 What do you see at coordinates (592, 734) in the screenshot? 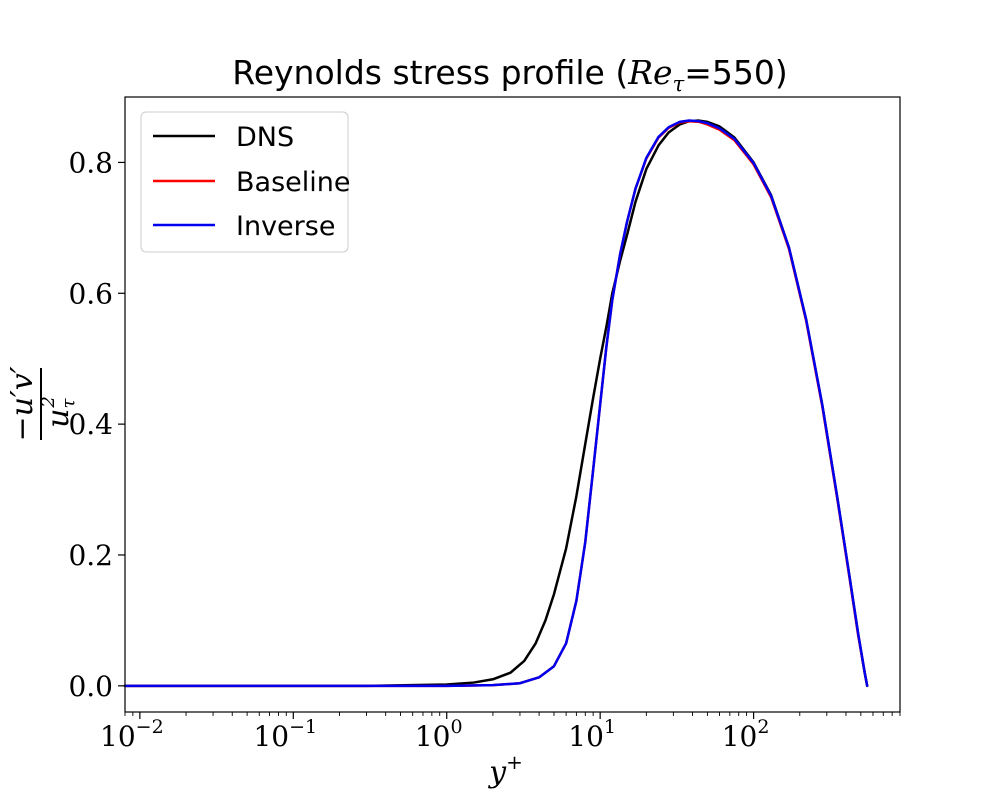
I see `x-tick-label: 10¹` at bounding box center [592, 734].